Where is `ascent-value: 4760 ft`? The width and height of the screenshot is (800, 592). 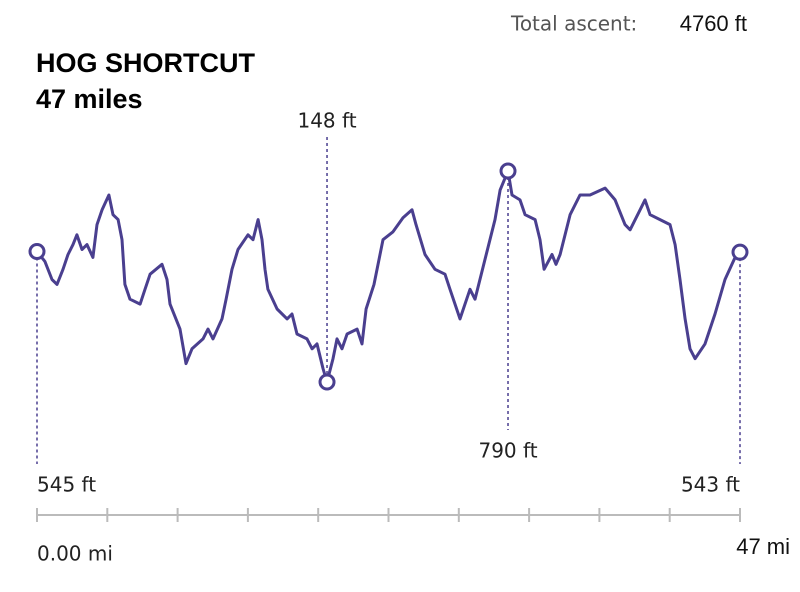 ascent-value: 4760 ft is located at coordinates (713, 23).